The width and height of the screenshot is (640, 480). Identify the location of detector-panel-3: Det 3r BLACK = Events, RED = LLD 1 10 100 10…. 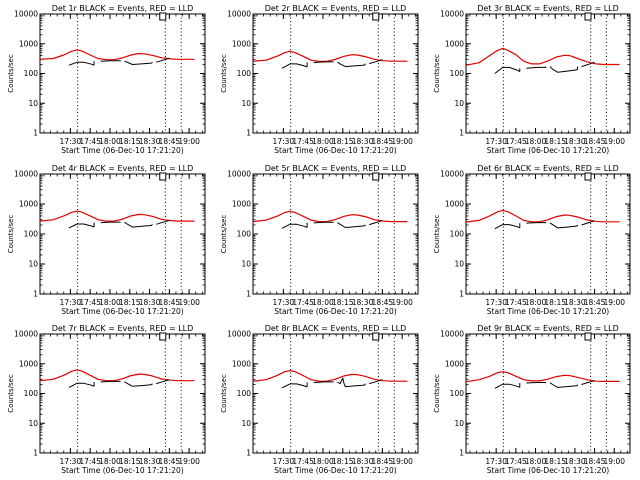
(532, 79).